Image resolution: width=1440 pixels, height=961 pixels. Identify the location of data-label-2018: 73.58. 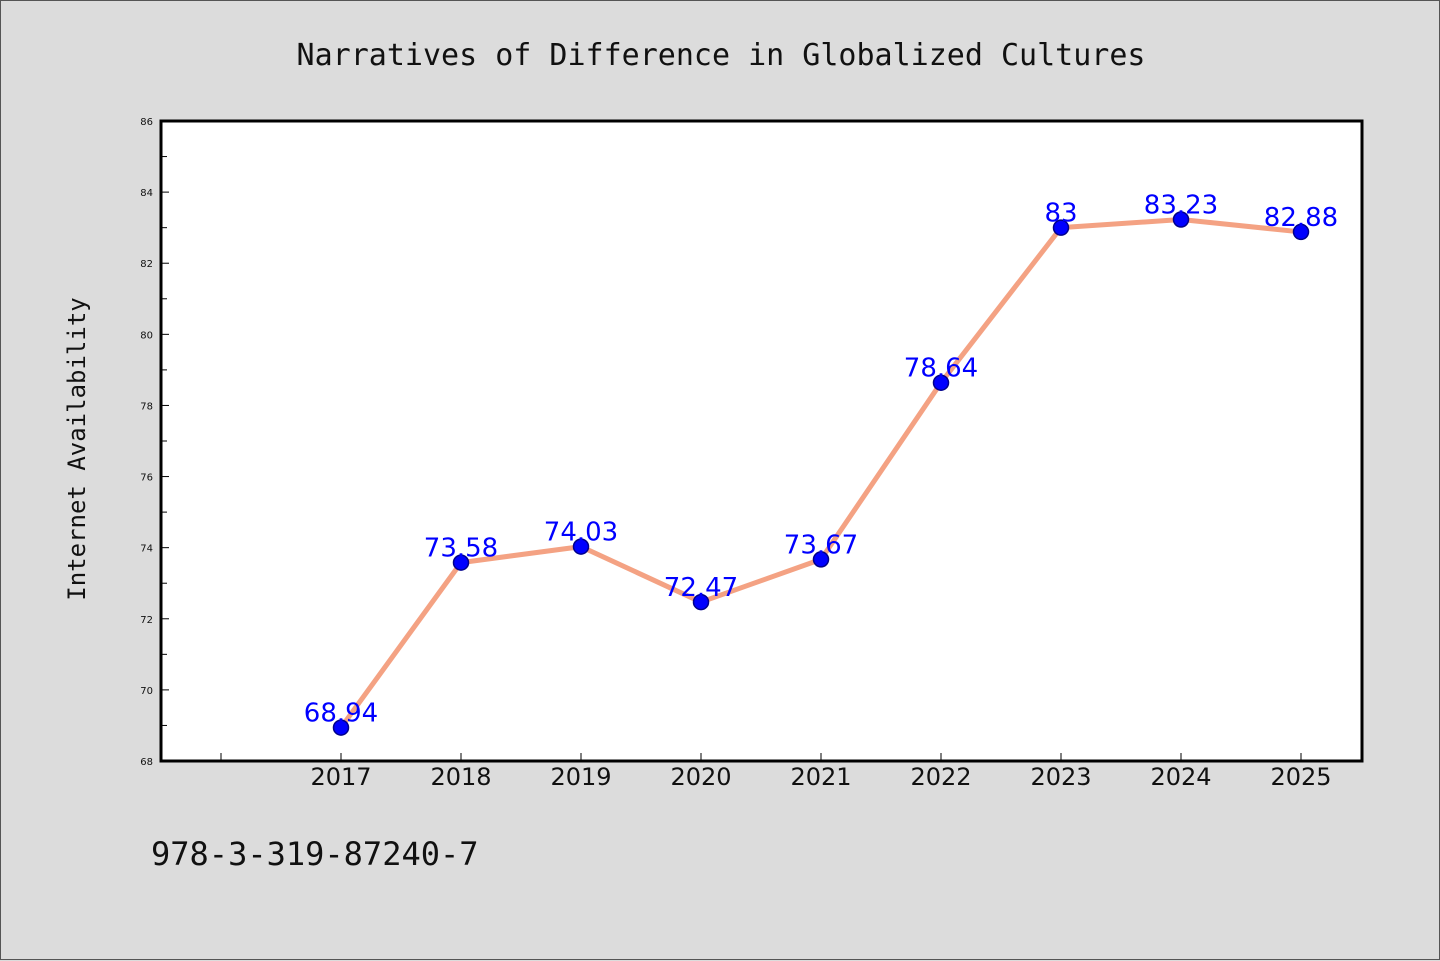
(461, 549).